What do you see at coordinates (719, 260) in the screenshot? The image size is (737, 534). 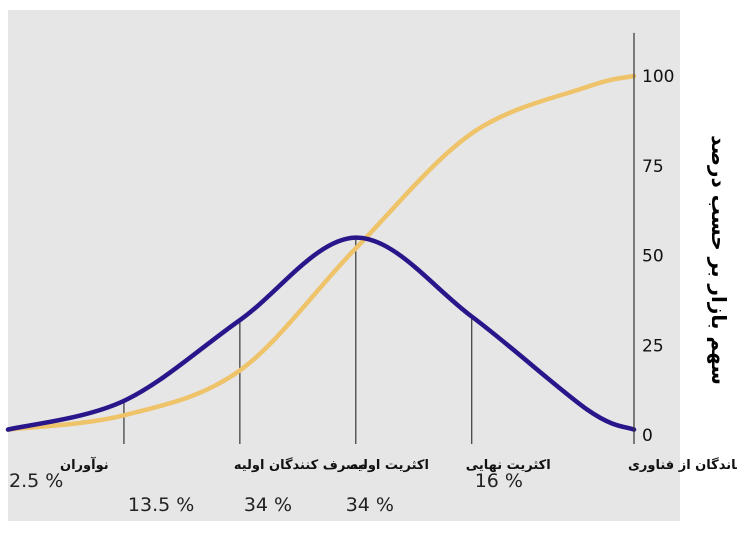 I see `y-axis-title: سهم بازار بر حسب درصد` at bounding box center [719, 260].